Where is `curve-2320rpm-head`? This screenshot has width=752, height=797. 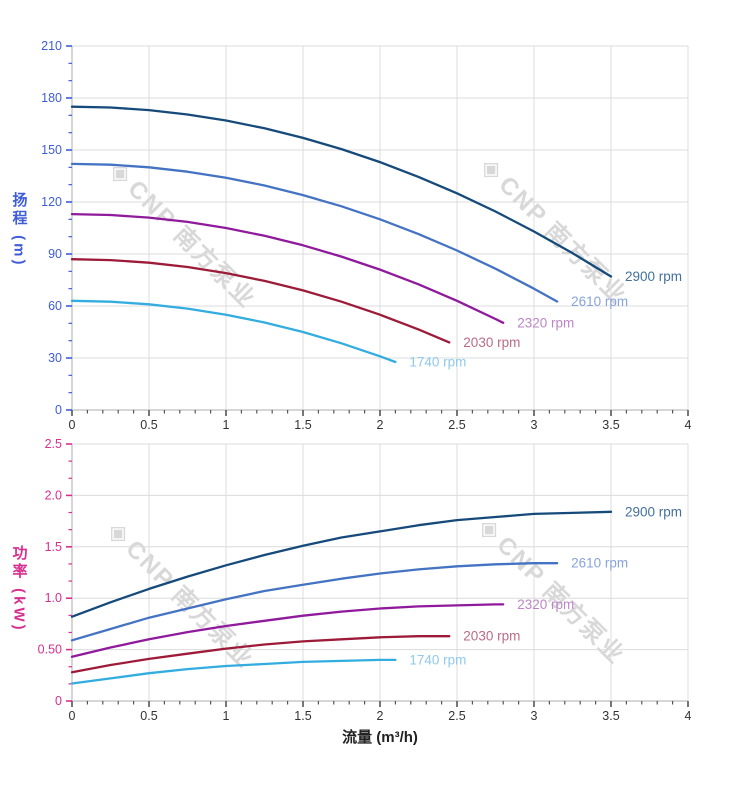 curve-2320rpm-head is located at coordinates (287, 268).